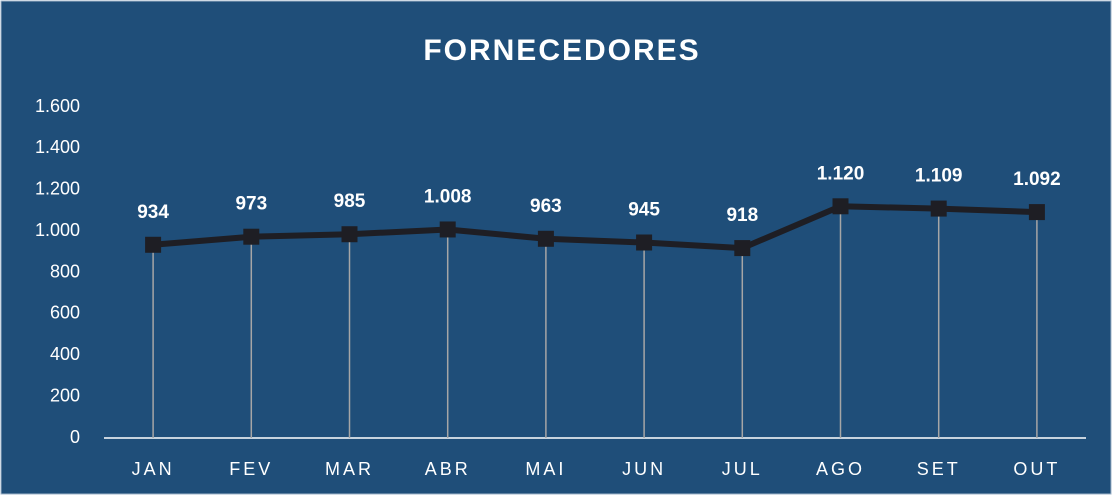 This screenshot has height=497, width=1120. I want to click on y-tick-label: 1.000, so click(57, 230).